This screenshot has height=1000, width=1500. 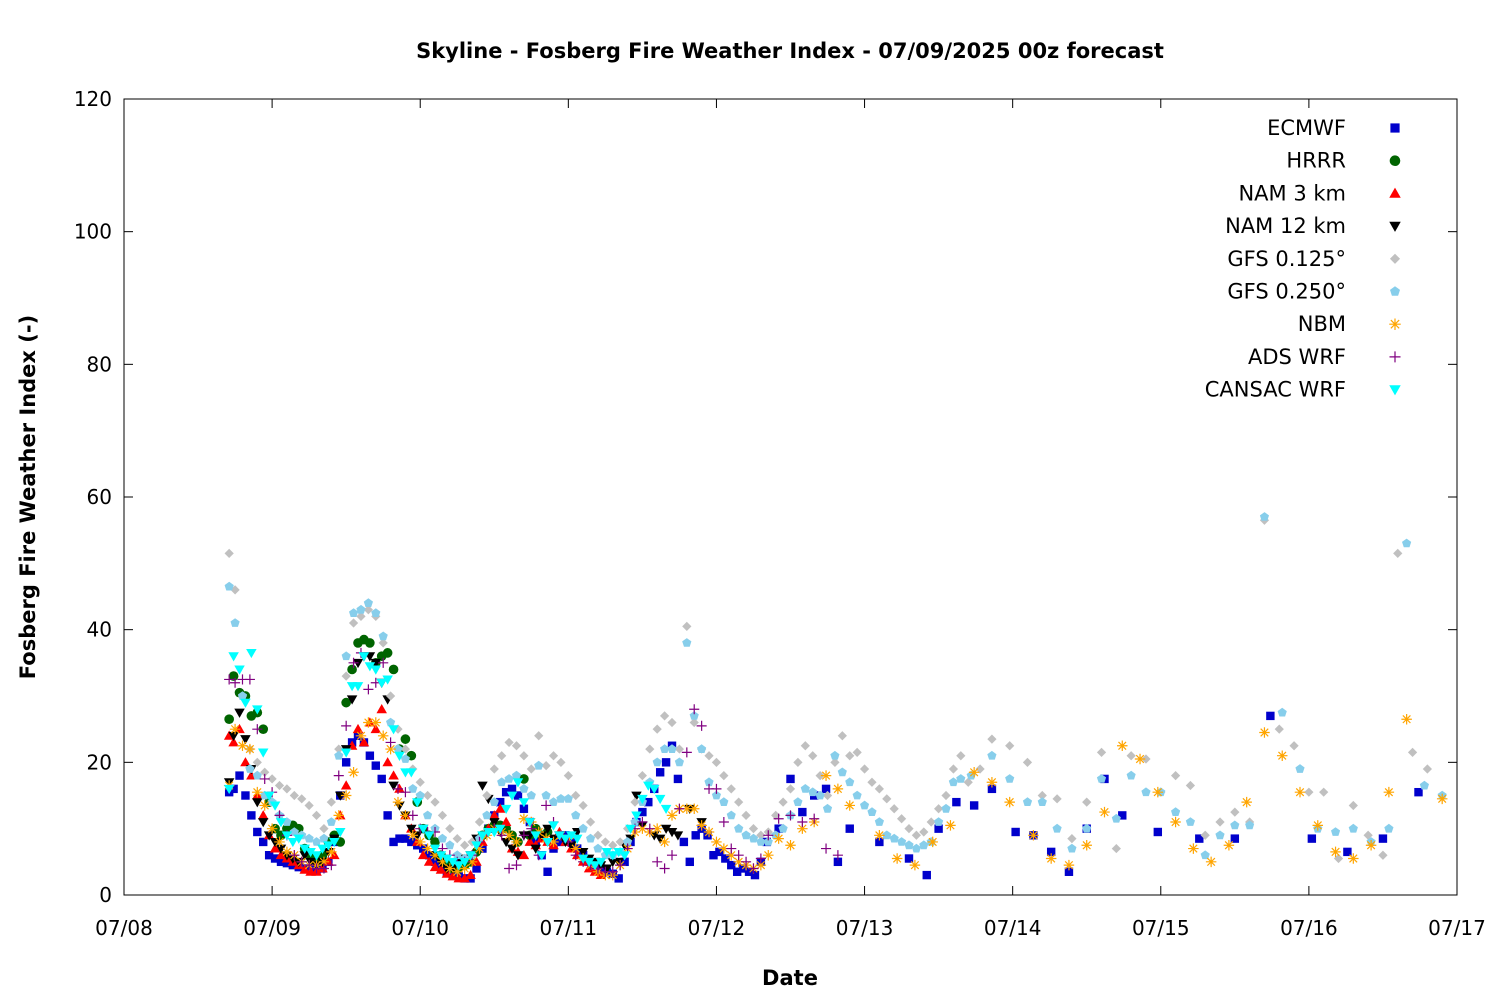 I want to click on y-axis-title: Fosberg Fire Weather Index (-), so click(x=28, y=497).